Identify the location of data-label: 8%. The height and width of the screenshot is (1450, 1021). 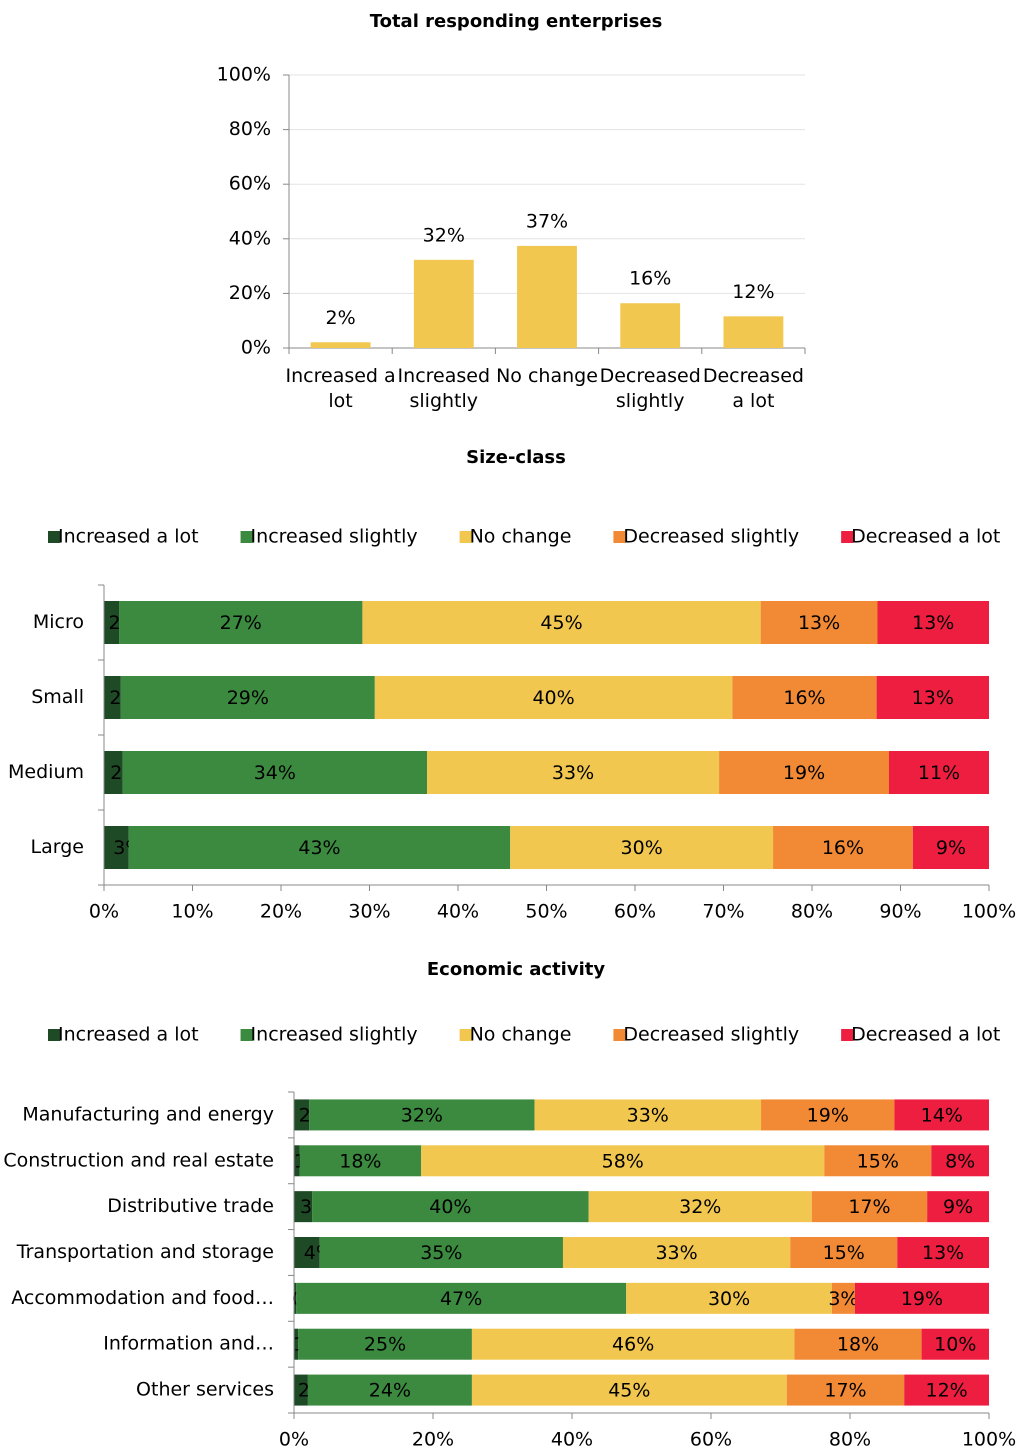
(960, 1161).